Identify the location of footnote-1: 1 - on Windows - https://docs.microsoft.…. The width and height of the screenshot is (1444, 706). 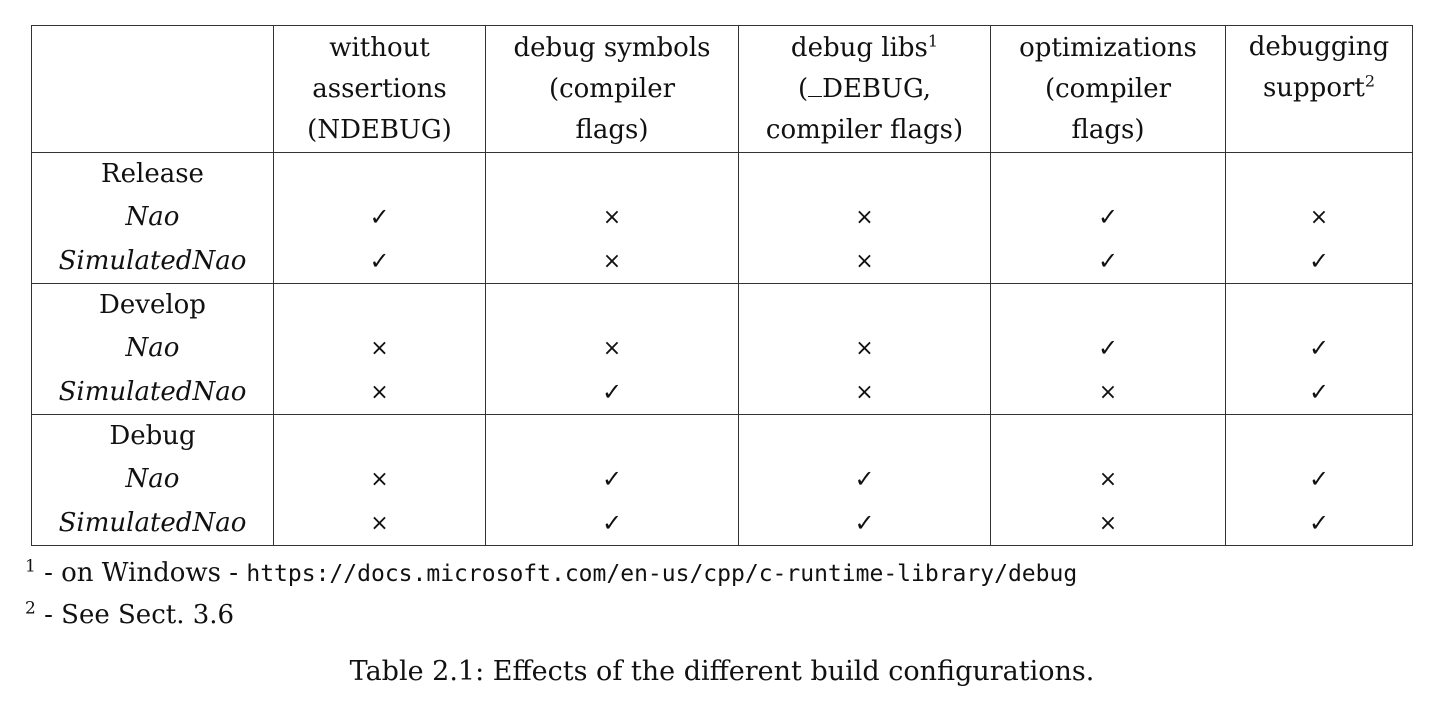
(551, 573).